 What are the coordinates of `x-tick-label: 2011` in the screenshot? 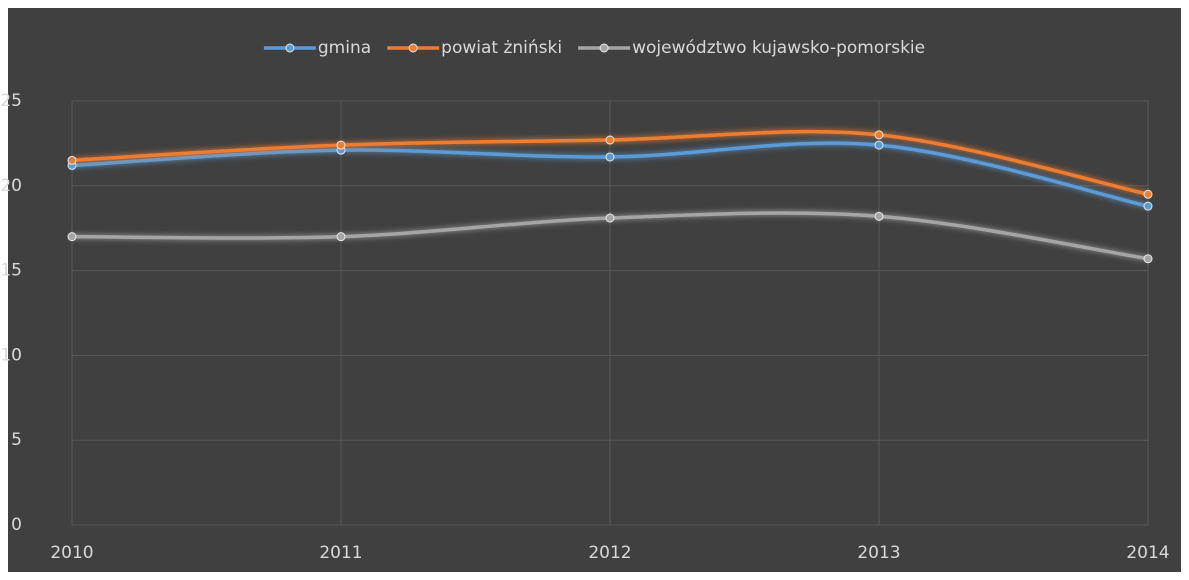 It's located at (340, 553).